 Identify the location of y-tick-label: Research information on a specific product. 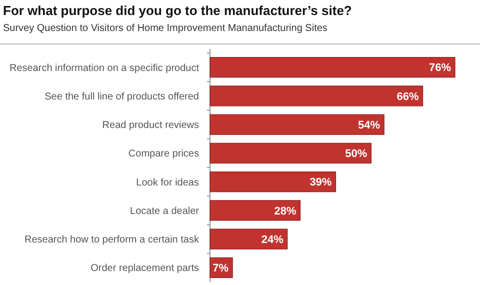
(104, 68).